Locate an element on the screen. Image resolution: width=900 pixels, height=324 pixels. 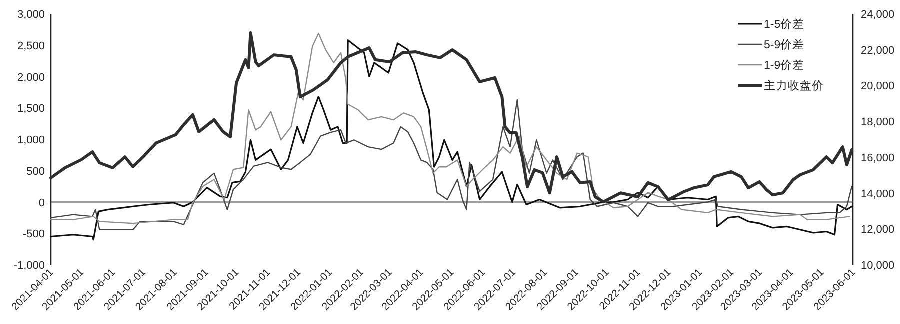
y-tick-label: -500 is located at coordinates (33, 234).